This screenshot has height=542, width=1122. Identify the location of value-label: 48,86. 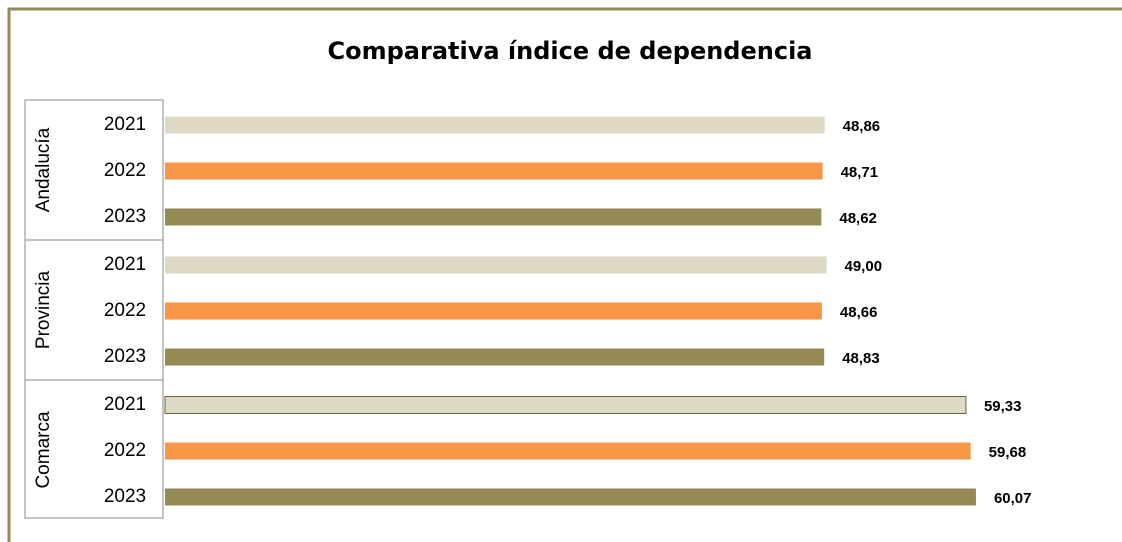
(862, 126).